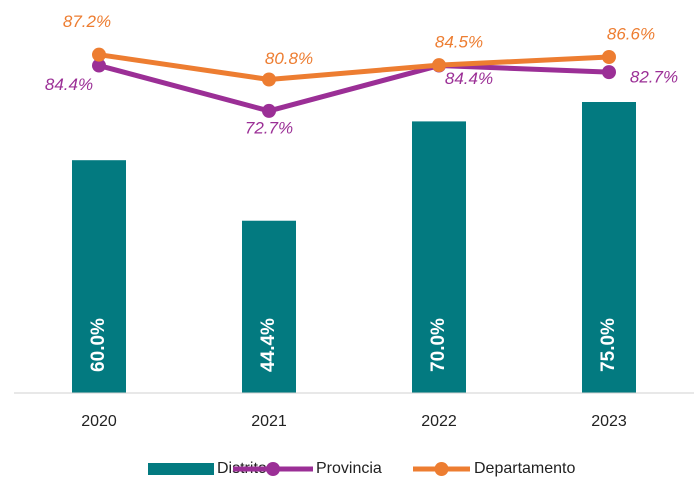  I want to click on legend-label: Provincia, so click(349, 468).